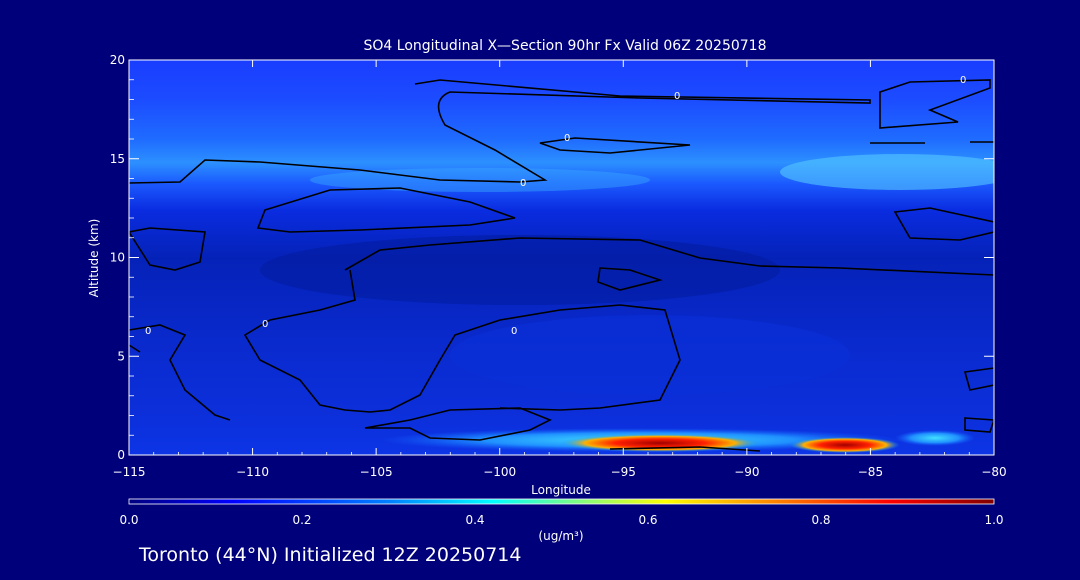 The width and height of the screenshot is (1080, 580). What do you see at coordinates (870, 472) in the screenshot?
I see `x-tick-label: −85` at bounding box center [870, 472].